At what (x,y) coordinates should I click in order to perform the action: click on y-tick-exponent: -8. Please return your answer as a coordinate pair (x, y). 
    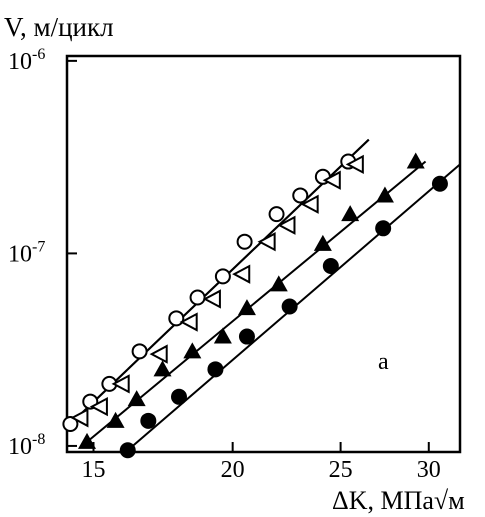
    Looking at the image, I should click on (38, 439).